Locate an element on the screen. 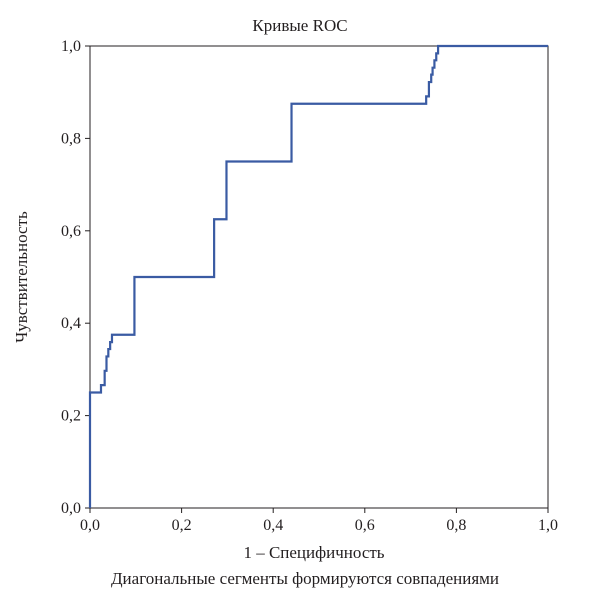  x-tick-label: 0,6 is located at coordinates (365, 525).